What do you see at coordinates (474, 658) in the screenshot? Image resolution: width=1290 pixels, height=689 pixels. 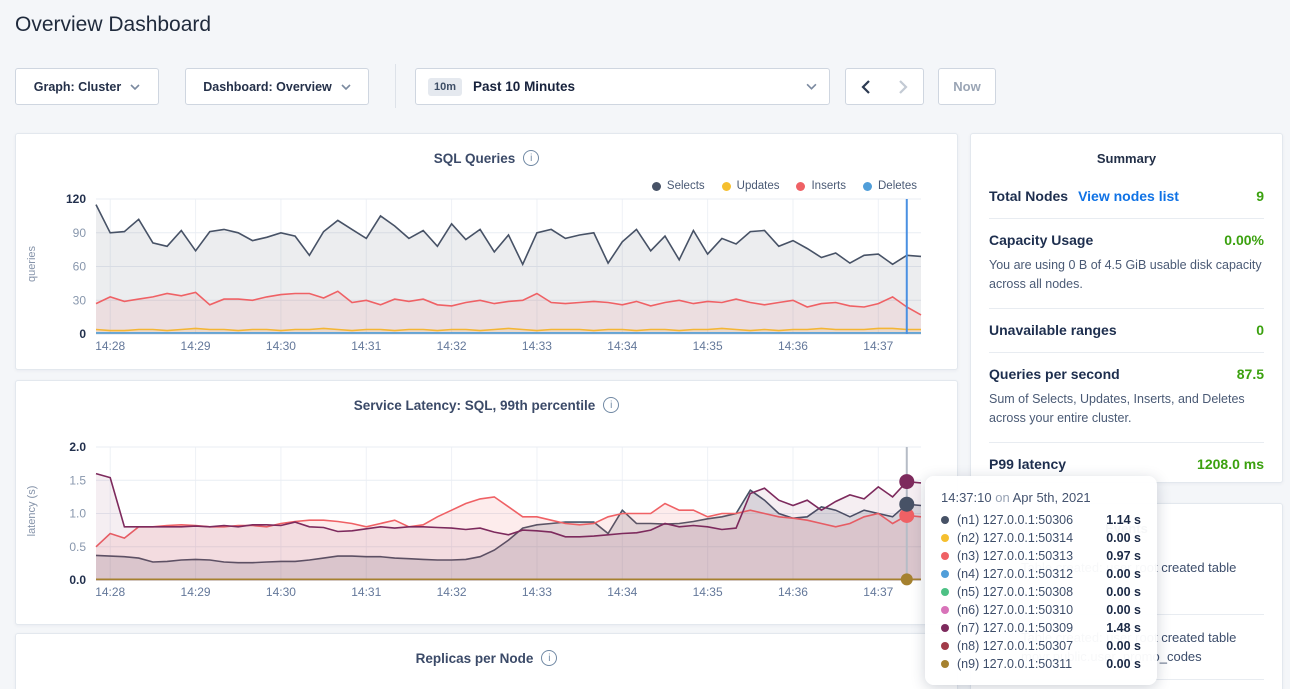 I see `replicas-title: Replicas per Node` at bounding box center [474, 658].